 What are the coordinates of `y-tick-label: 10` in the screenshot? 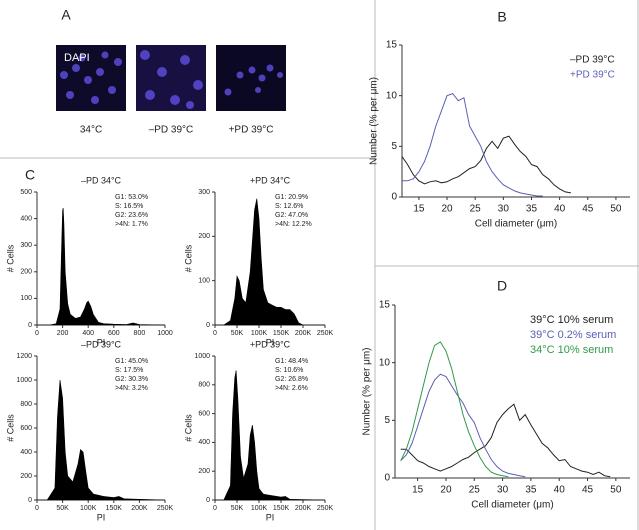 It's located at (385, 362).